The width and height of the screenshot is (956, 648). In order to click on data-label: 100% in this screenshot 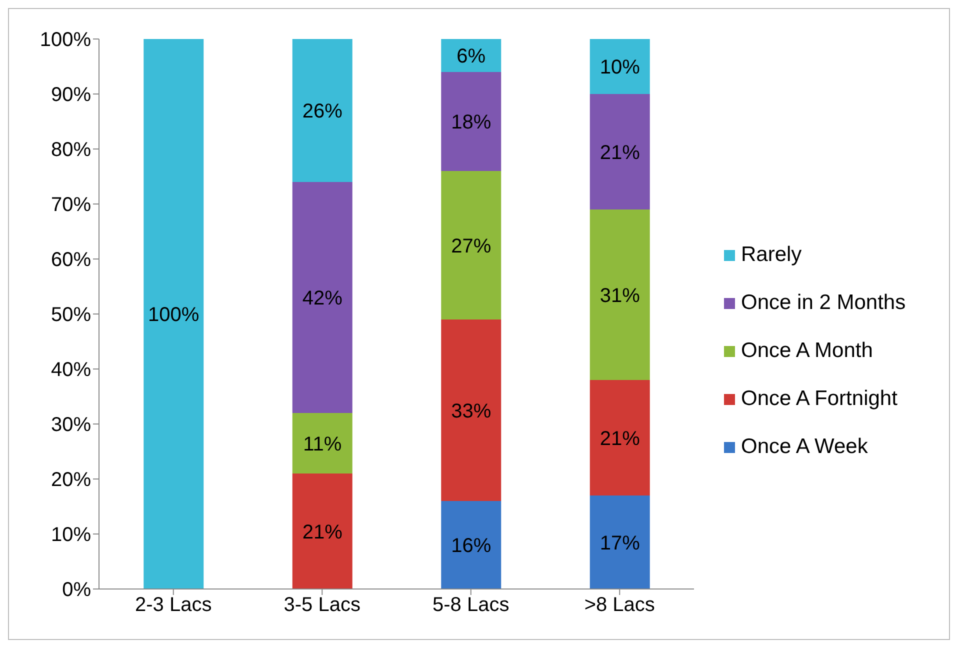, I will do `click(174, 315)`.